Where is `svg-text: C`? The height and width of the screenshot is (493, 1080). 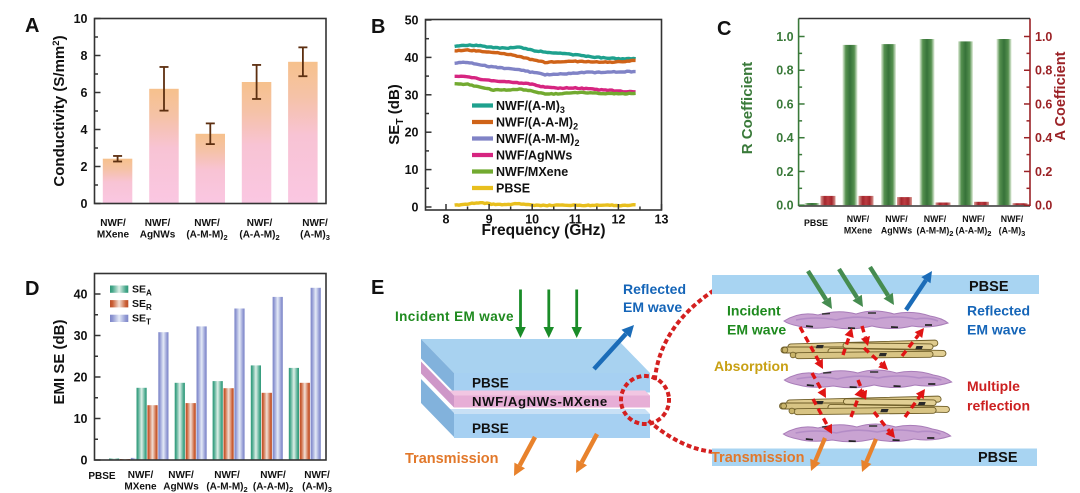 svg-text: C is located at coordinates (724, 29).